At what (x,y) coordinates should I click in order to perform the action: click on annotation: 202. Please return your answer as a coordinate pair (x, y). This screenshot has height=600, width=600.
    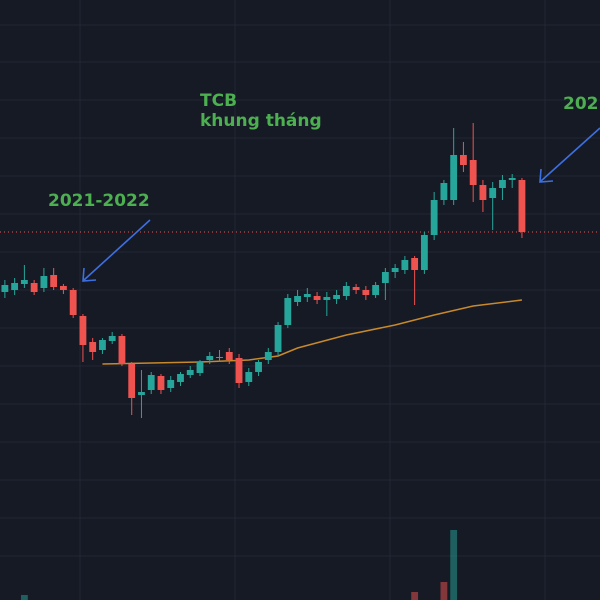
    Looking at the image, I should click on (581, 104).